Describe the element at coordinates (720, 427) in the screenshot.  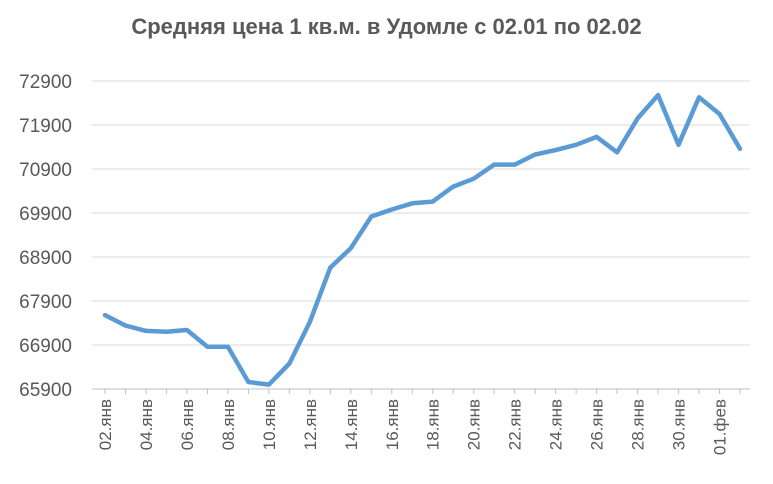
I see `x-tick-label: 01.фев` at that location.